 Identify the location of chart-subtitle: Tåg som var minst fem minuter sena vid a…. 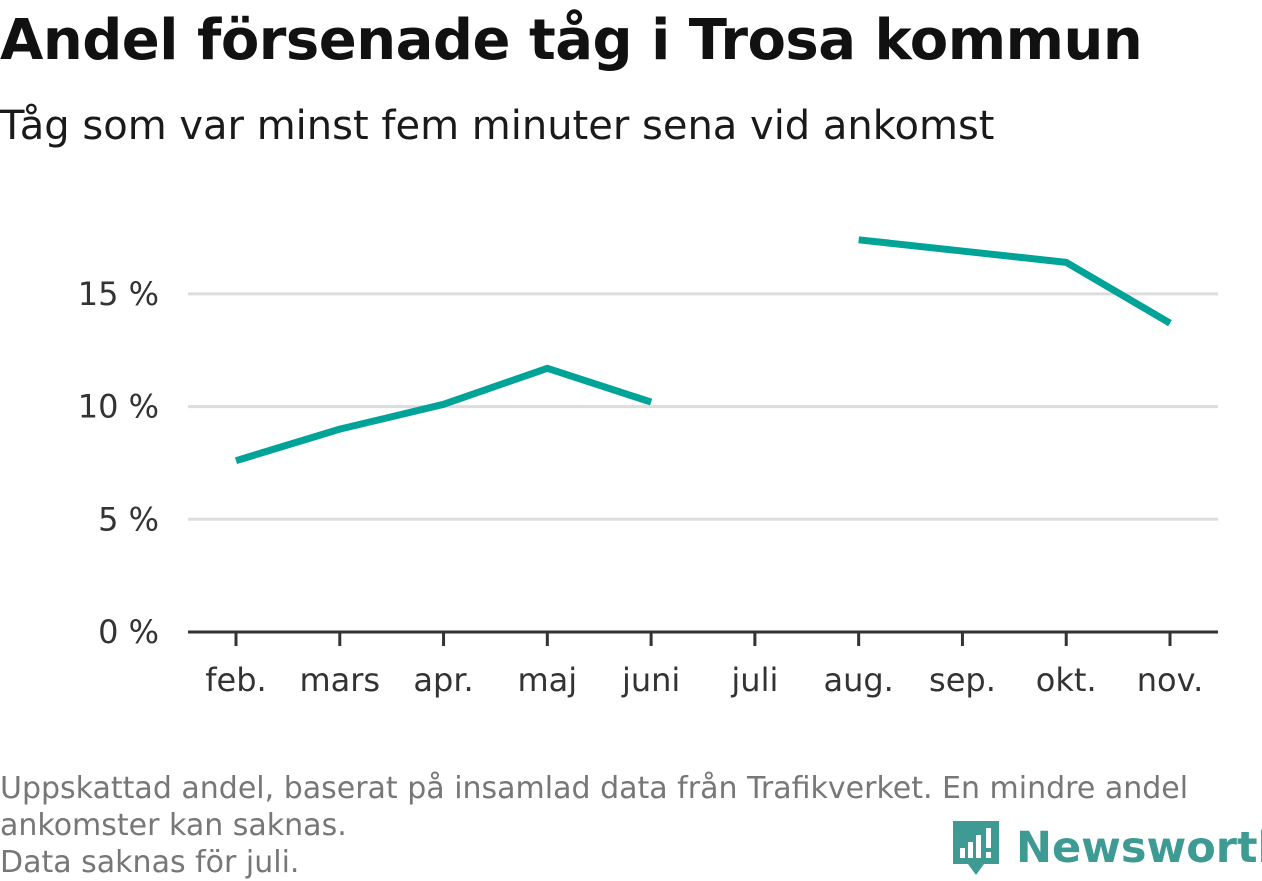
(497, 126).